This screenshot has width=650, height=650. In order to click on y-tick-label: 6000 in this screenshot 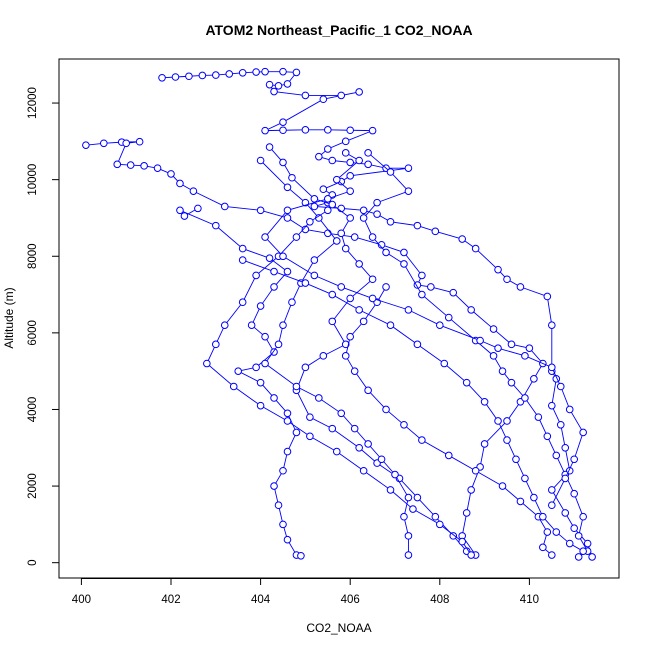, I will do `click(33, 333)`.